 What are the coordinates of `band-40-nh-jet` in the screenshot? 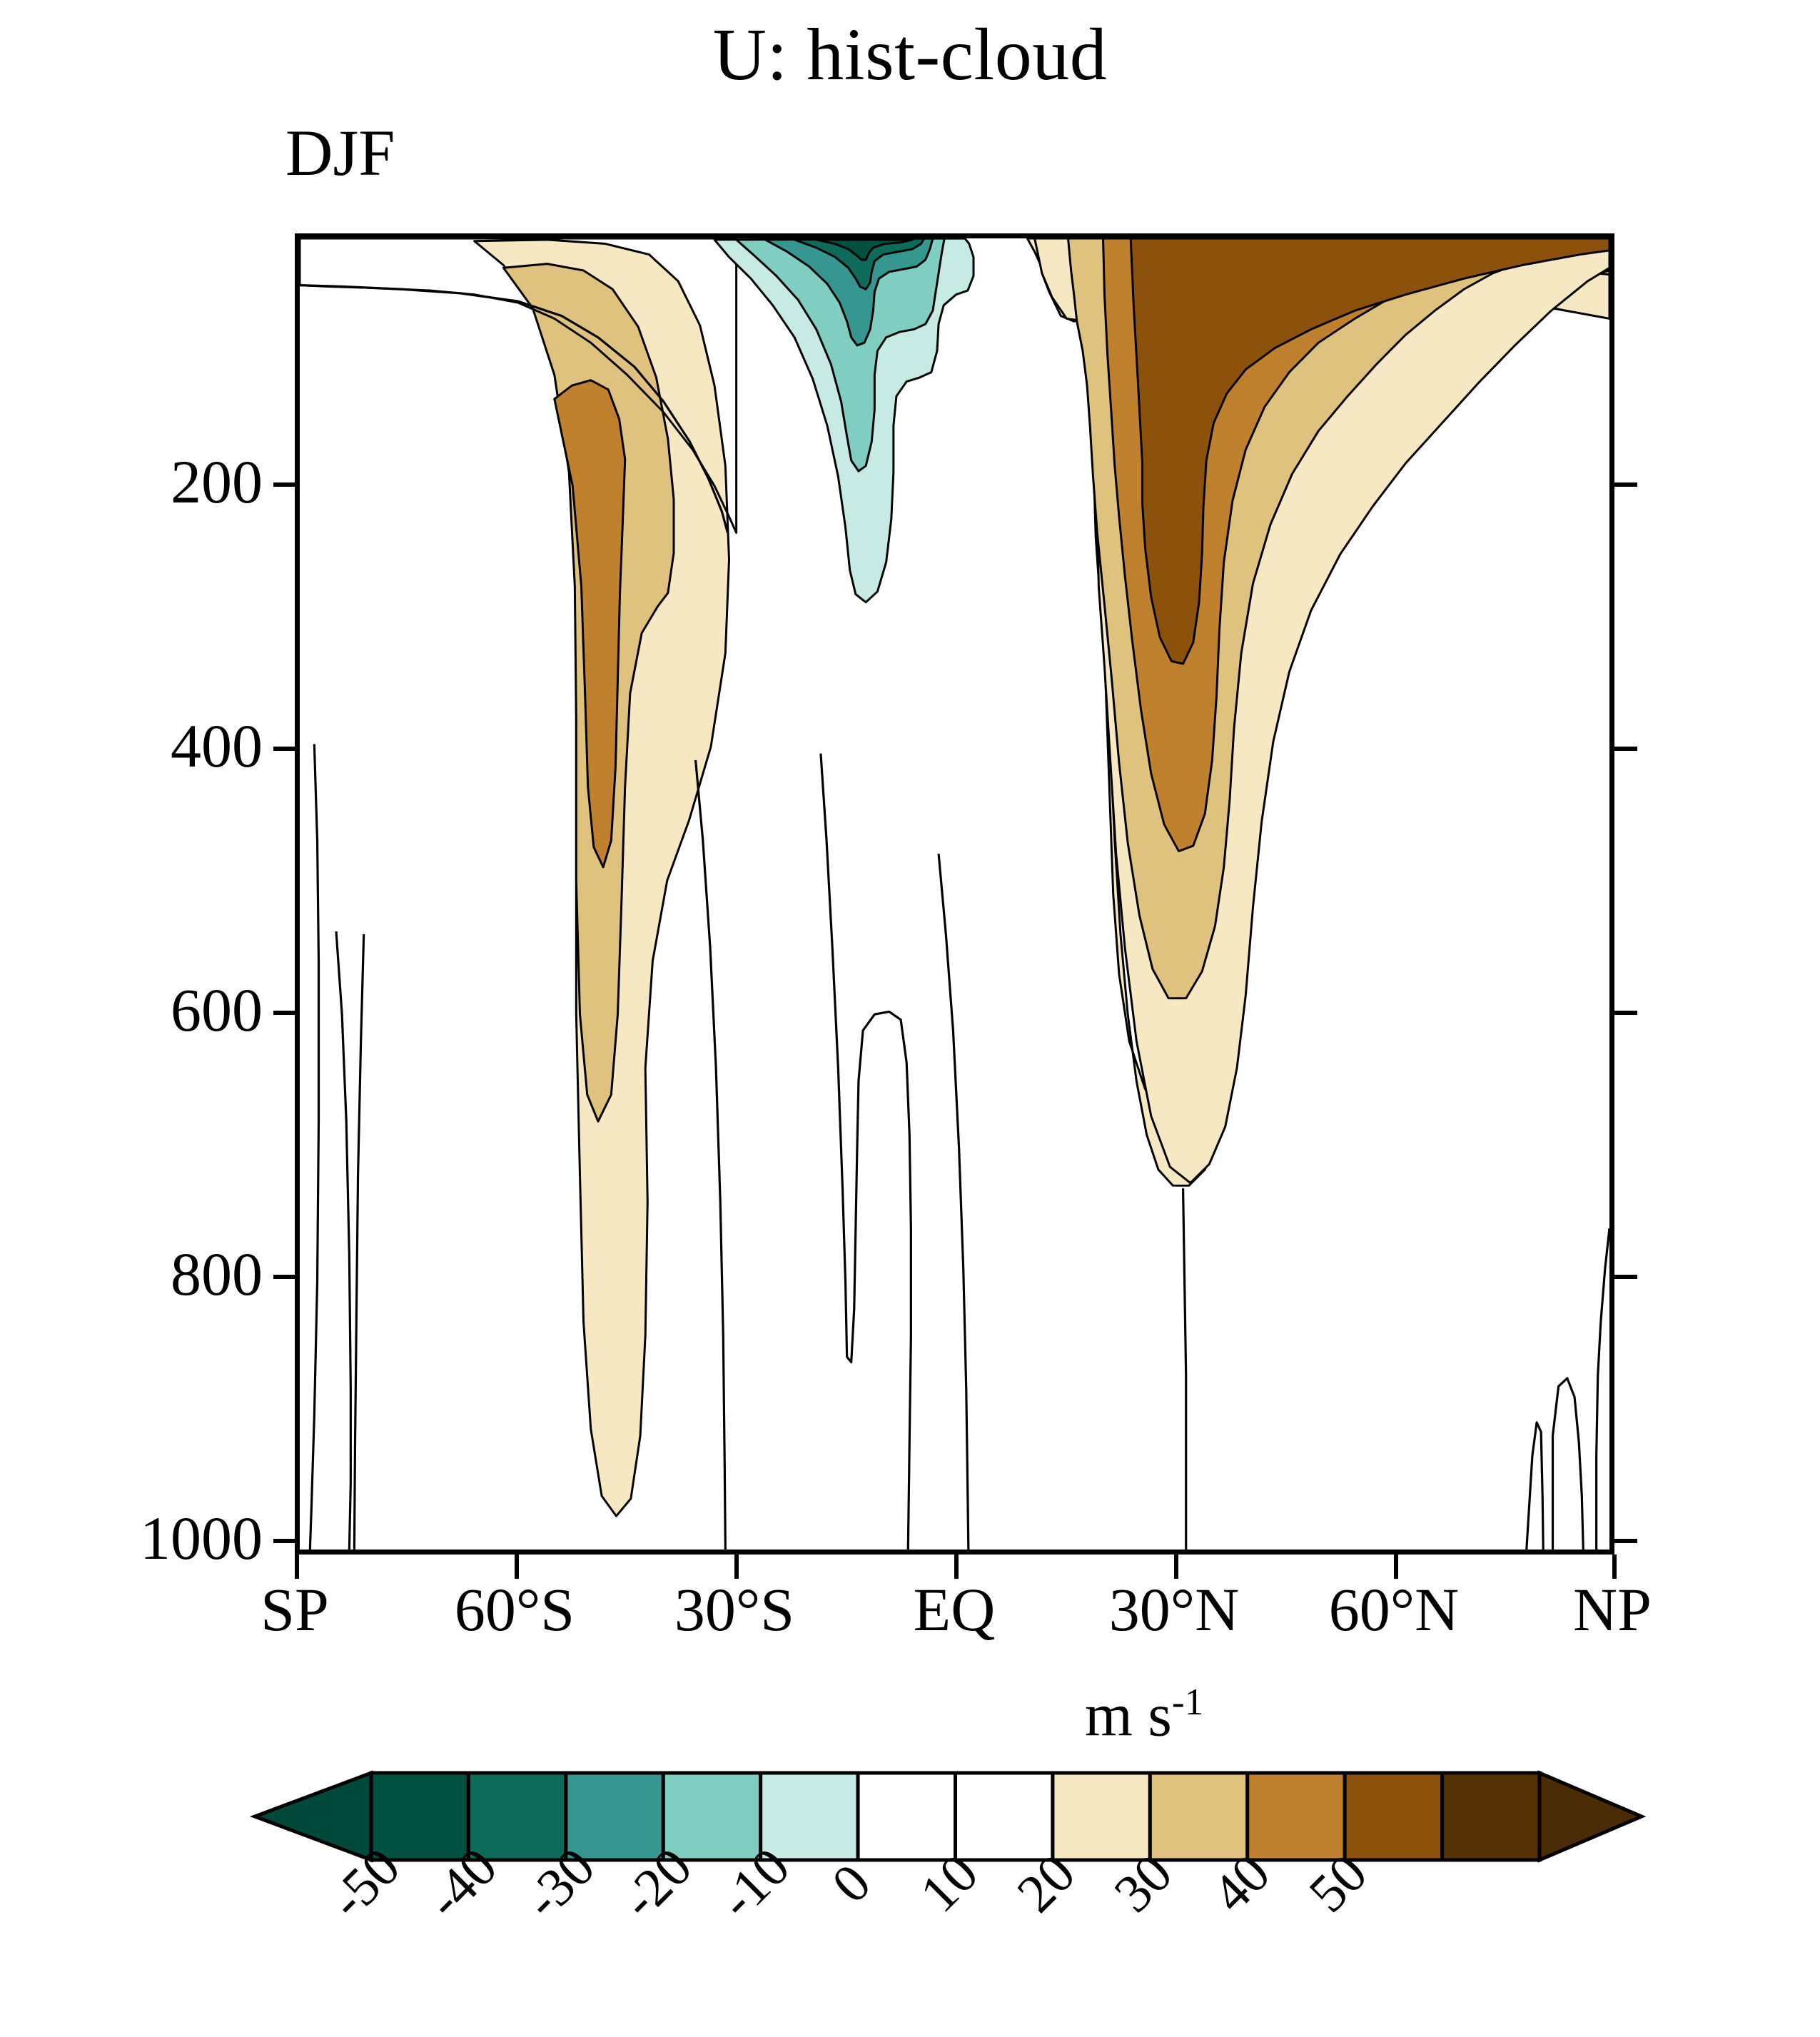 It's located at (1369, 451).